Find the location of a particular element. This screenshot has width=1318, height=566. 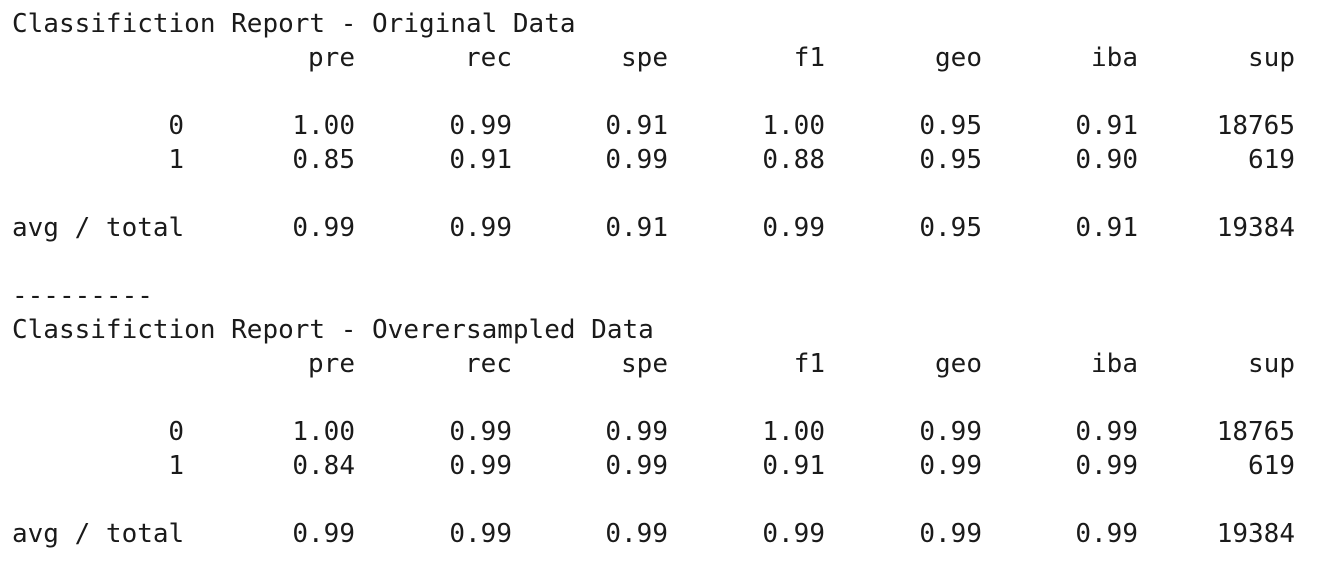

table-cell: 0.88 is located at coordinates (793, 160).